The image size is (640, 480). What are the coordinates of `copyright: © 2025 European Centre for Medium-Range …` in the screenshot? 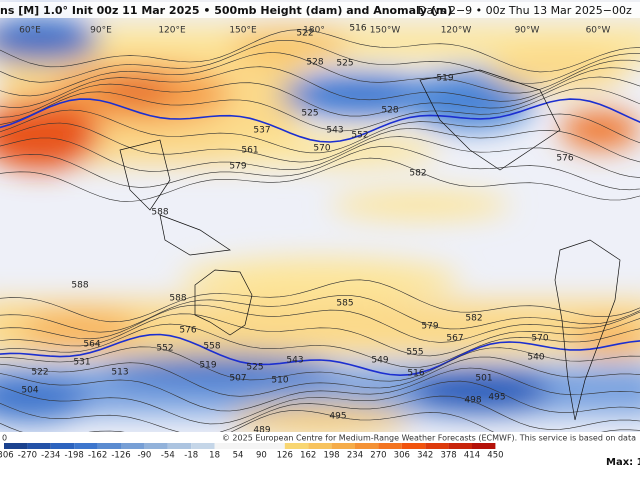 It's located at (429, 438).